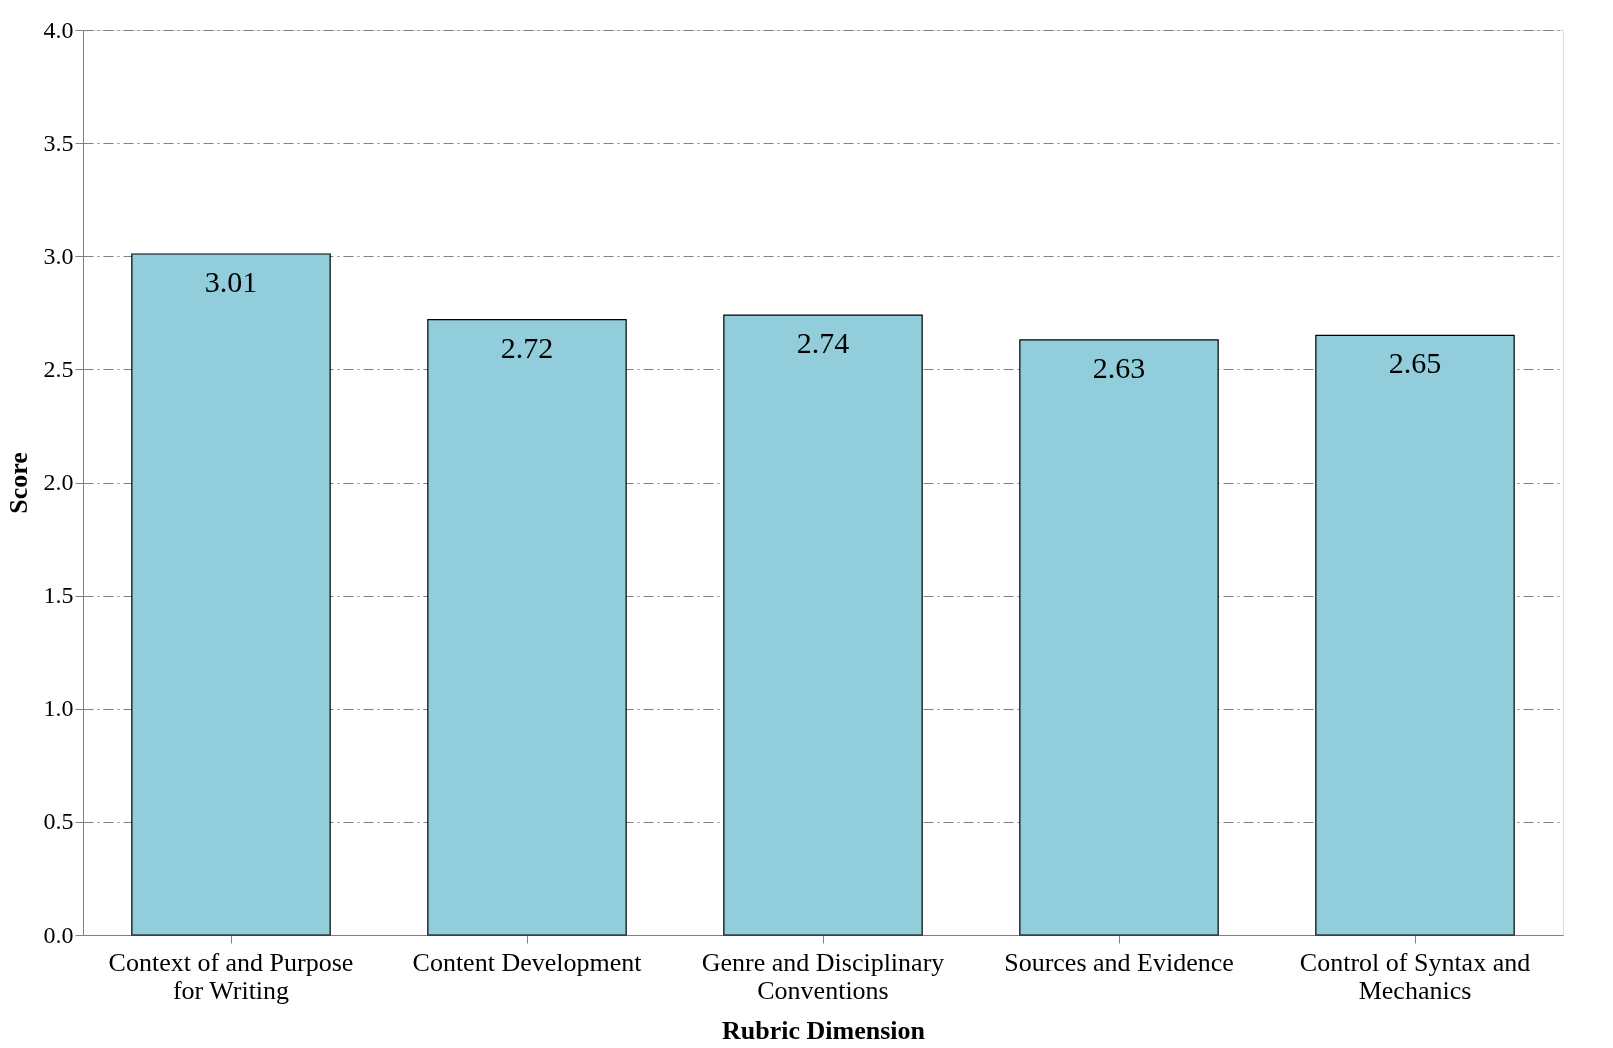 The image size is (1613, 1048). I want to click on y-tick-label: 2.5, so click(58, 368).